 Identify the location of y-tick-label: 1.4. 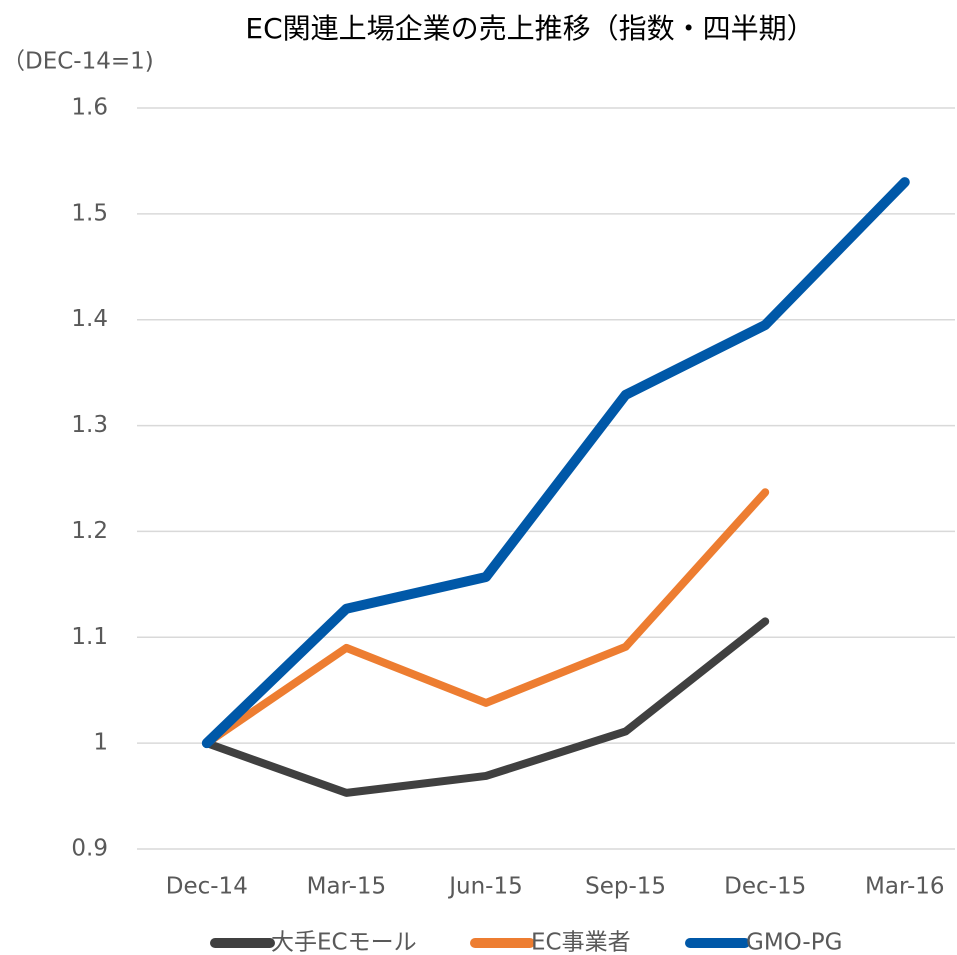
(89, 319).